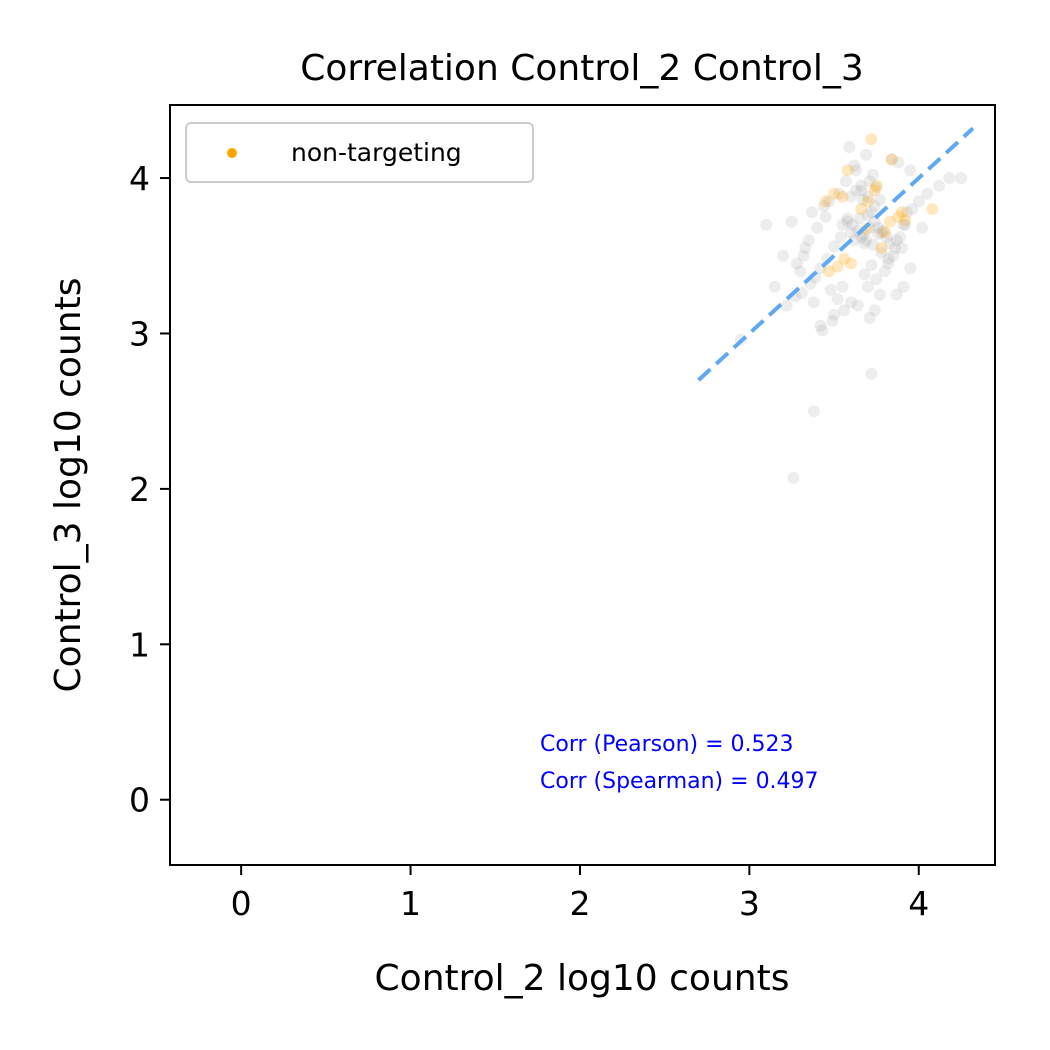 This screenshot has width=1050, height=1050. I want to click on y-tick-label: 3, so click(139, 333).